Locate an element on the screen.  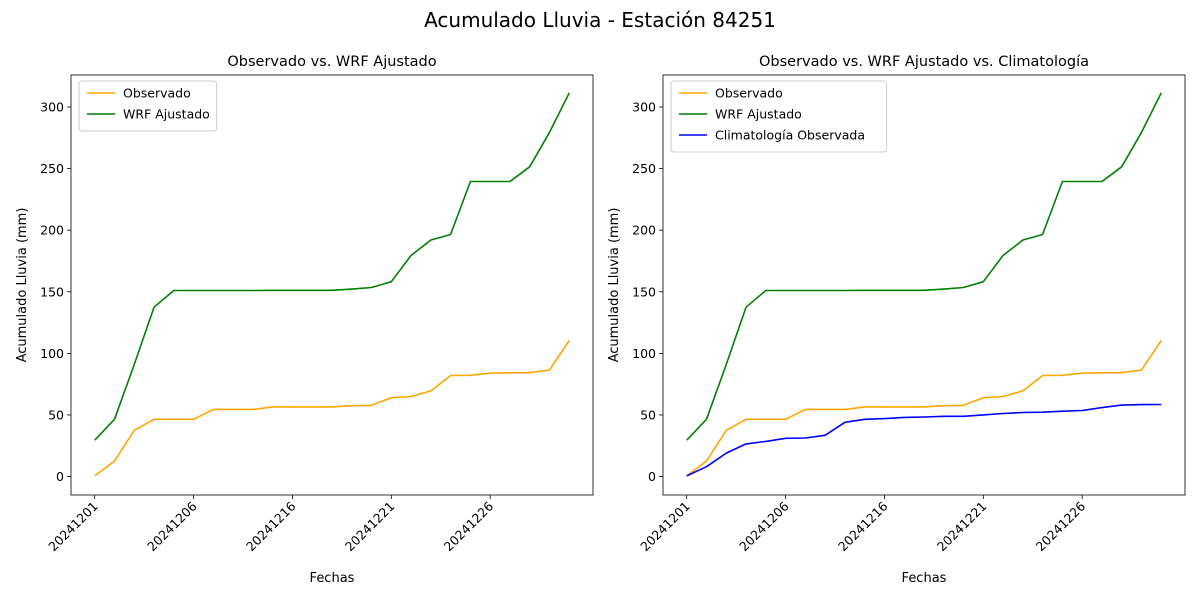
chart2-y-tick-label: 200 is located at coordinates (644, 230).